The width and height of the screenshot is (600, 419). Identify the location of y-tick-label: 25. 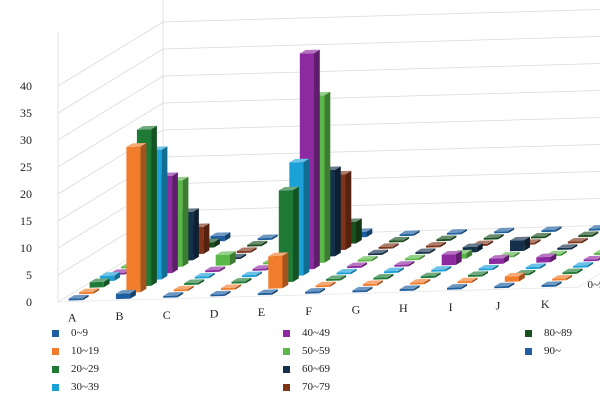
(26, 167).